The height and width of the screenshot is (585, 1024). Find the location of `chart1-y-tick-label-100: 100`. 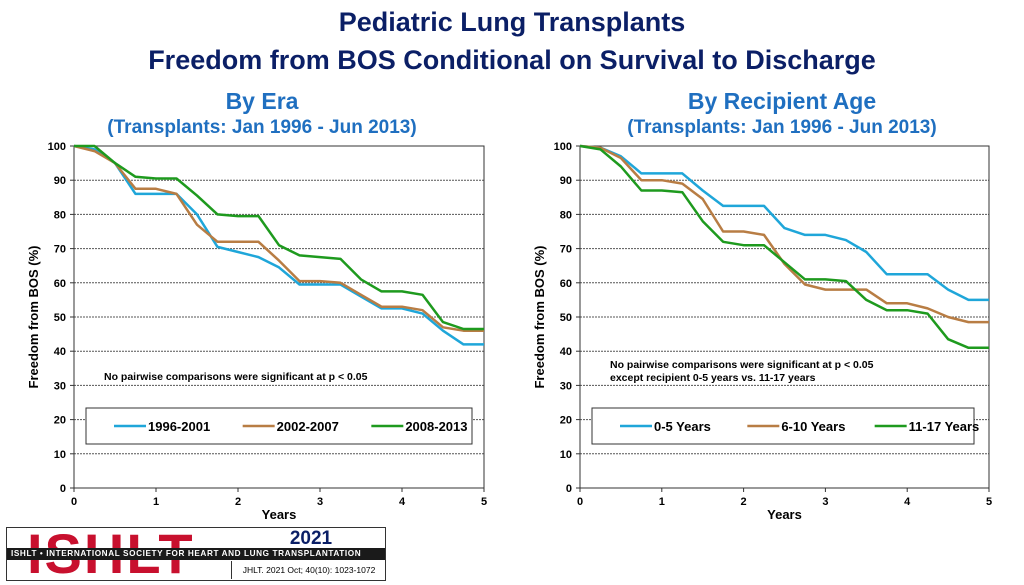

chart1-y-tick-label-100: 100 is located at coordinates (57, 147).